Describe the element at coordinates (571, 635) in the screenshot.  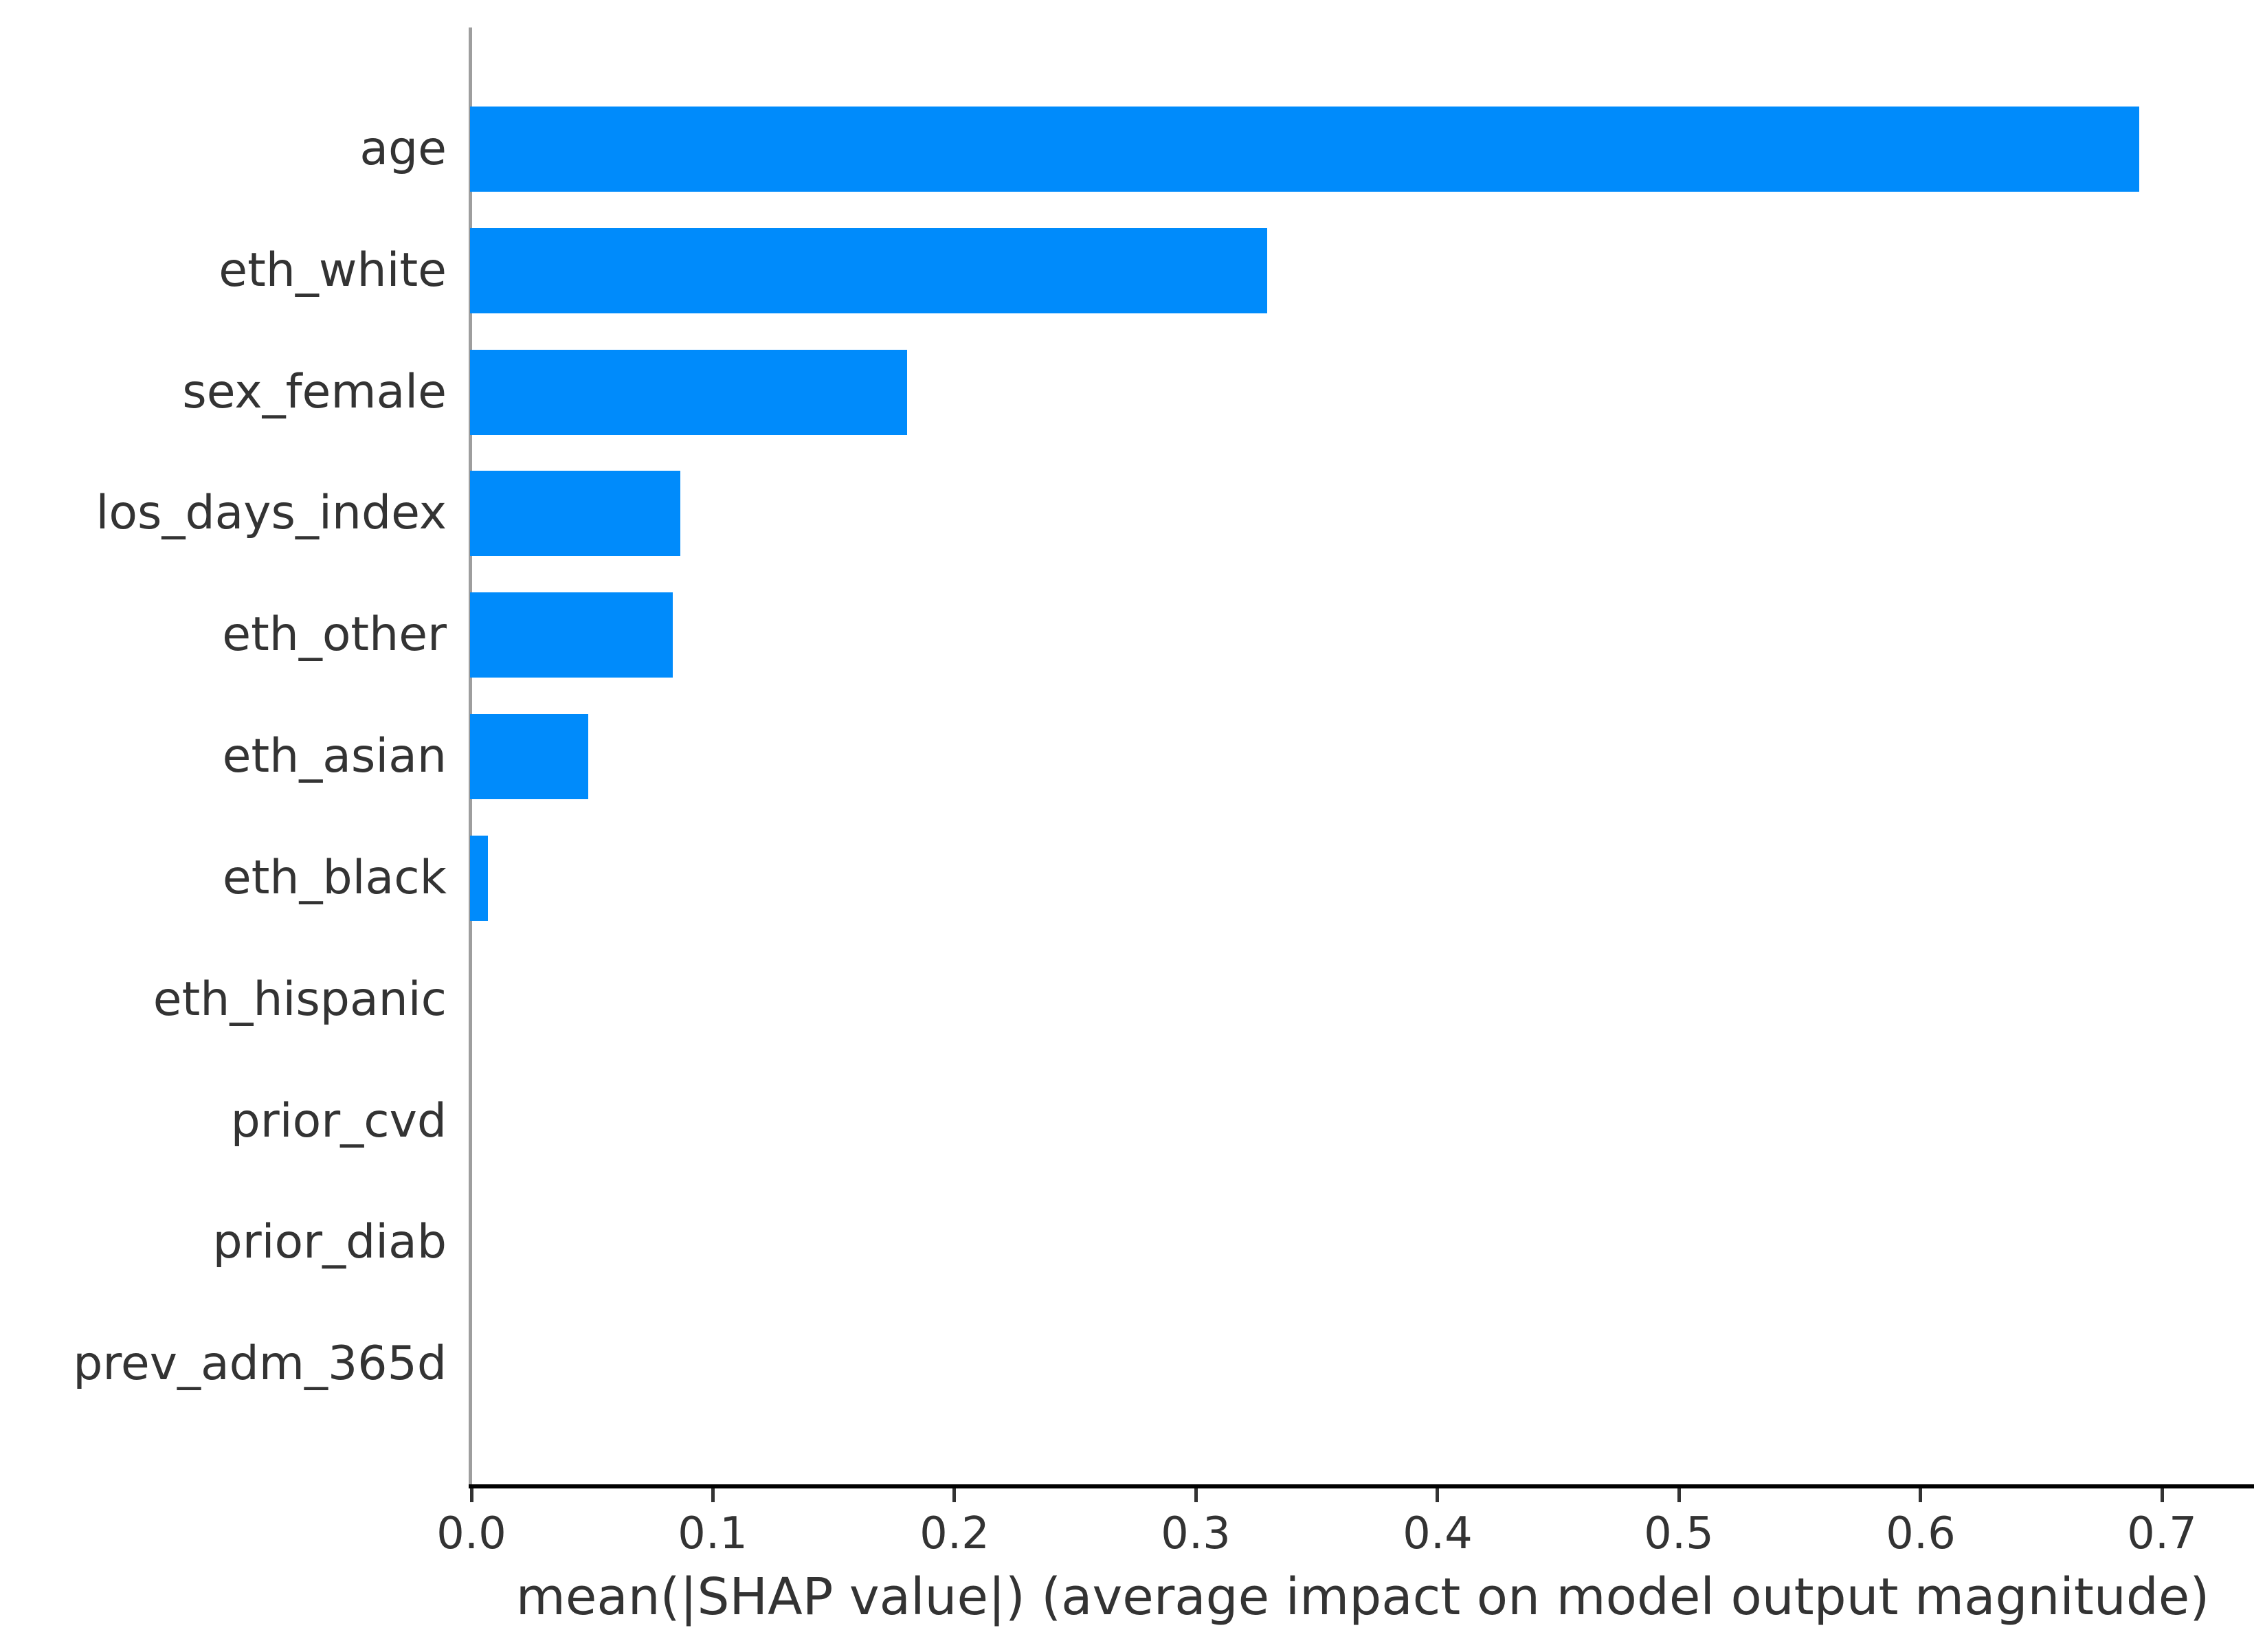
I see `bar-eth_other` at that location.